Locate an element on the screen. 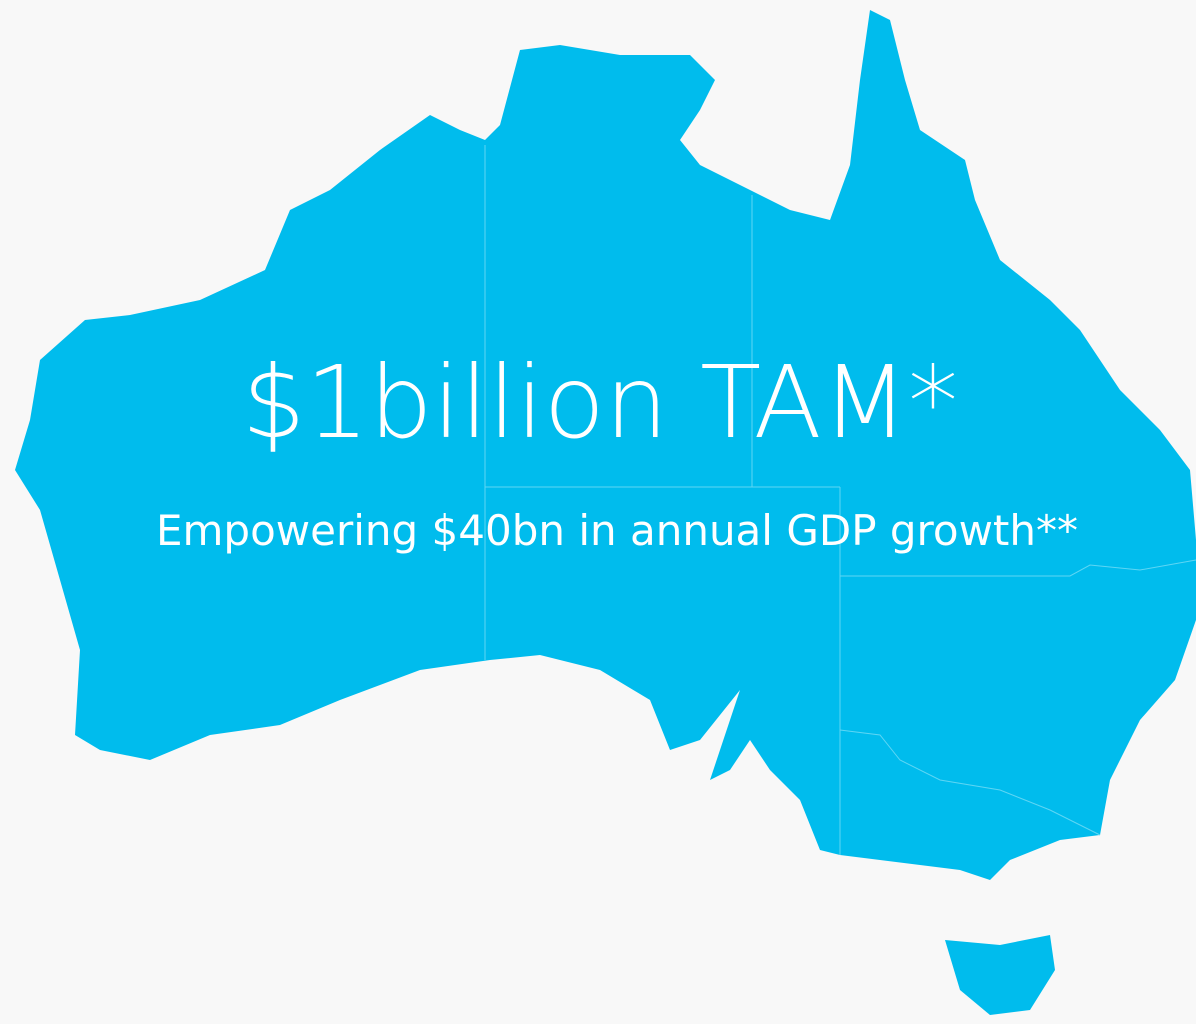 Image resolution: width=1196 pixels, height=1024 pixels. nsw-vic-border is located at coordinates (970, 782).